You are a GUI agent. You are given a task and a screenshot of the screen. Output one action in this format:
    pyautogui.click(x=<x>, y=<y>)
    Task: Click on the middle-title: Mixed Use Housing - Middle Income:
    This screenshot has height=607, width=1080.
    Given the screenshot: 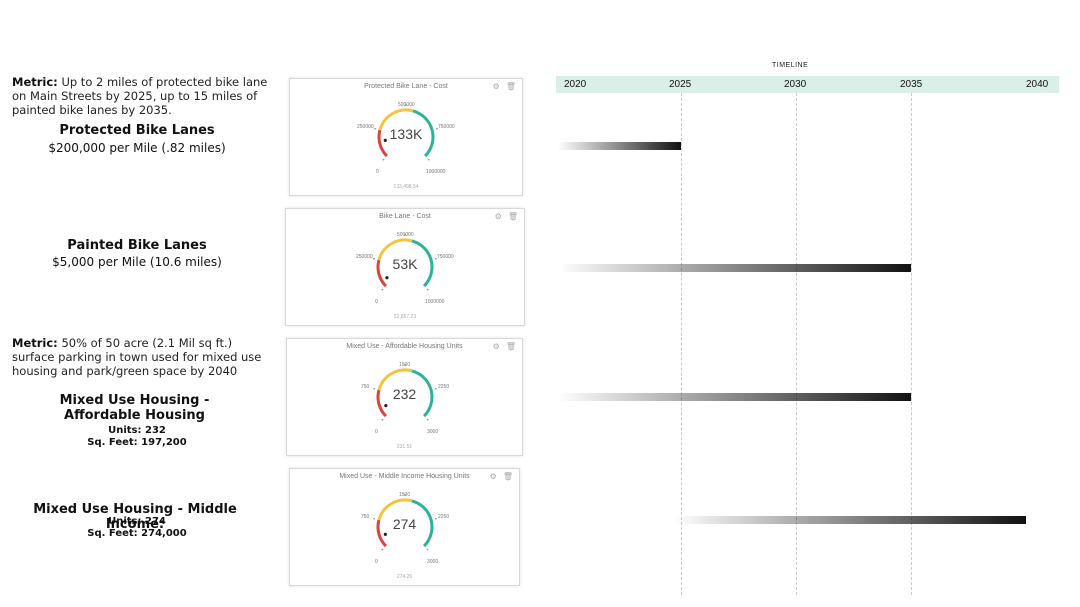 What is the action you would take?
    pyautogui.click(x=135, y=517)
    